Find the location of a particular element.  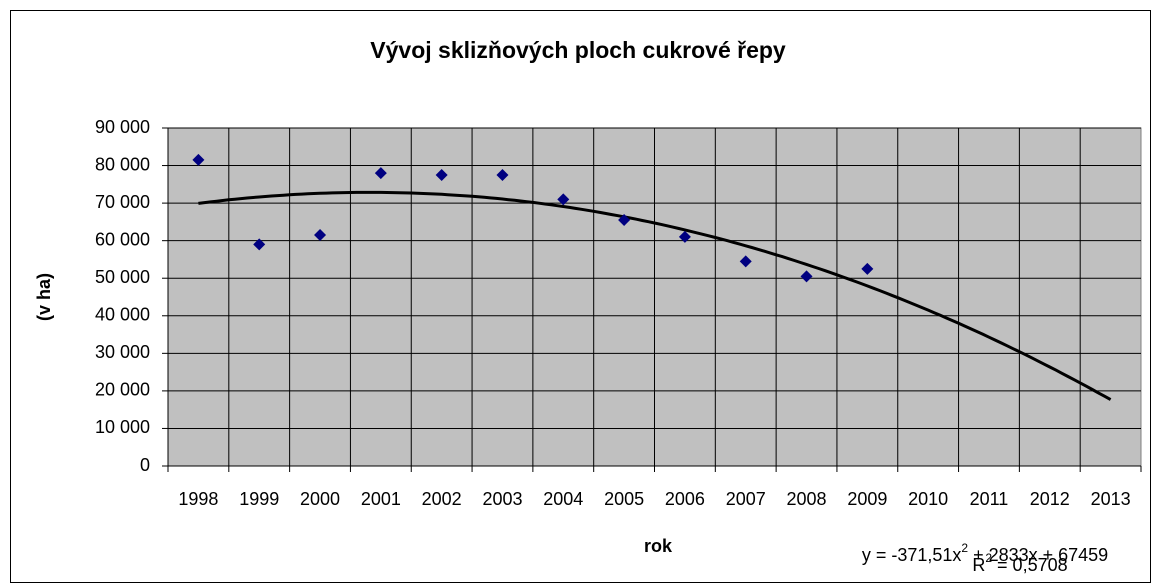

x-tick-label: 2001 is located at coordinates (381, 499).